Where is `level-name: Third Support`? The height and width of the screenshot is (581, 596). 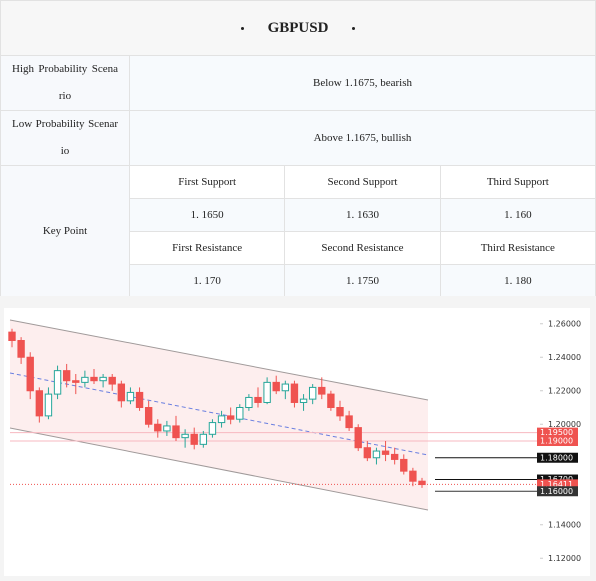 level-name: Third Support is located at coordinates (517, 182).